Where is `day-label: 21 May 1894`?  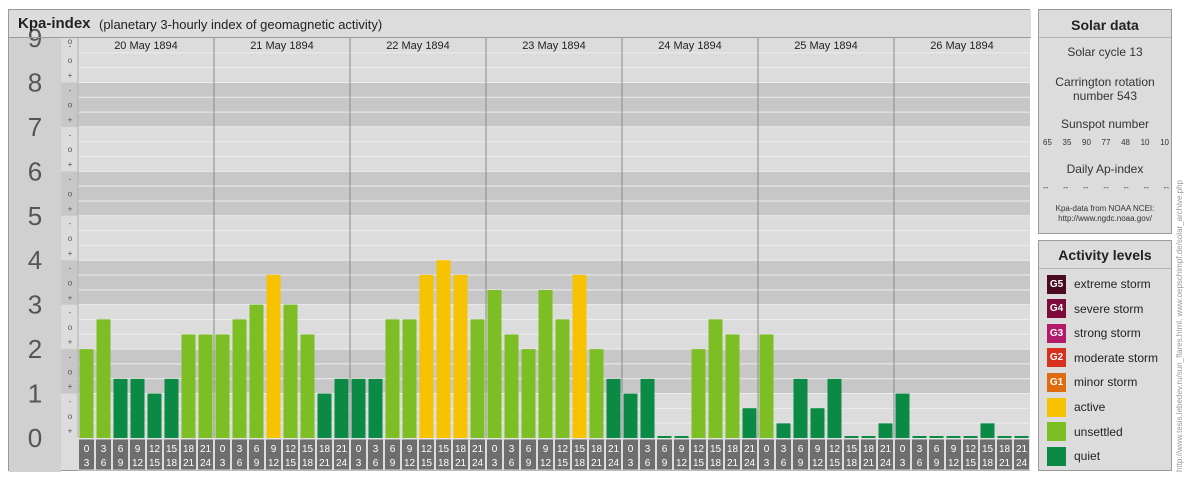
day-label: 21 May 1894 is located at coordinates (282, 46).